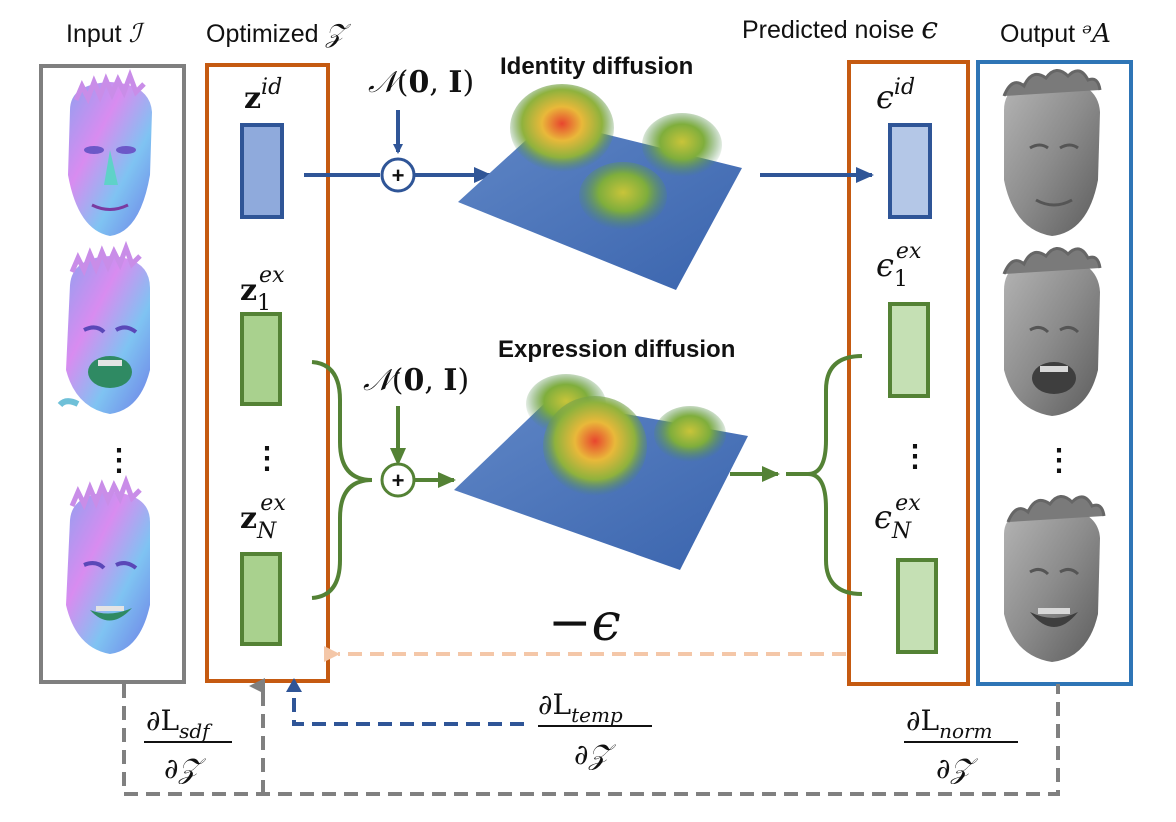 The image size is (1176, 822). I want to click on eps-ex-bracket-right, so click(824, 475).